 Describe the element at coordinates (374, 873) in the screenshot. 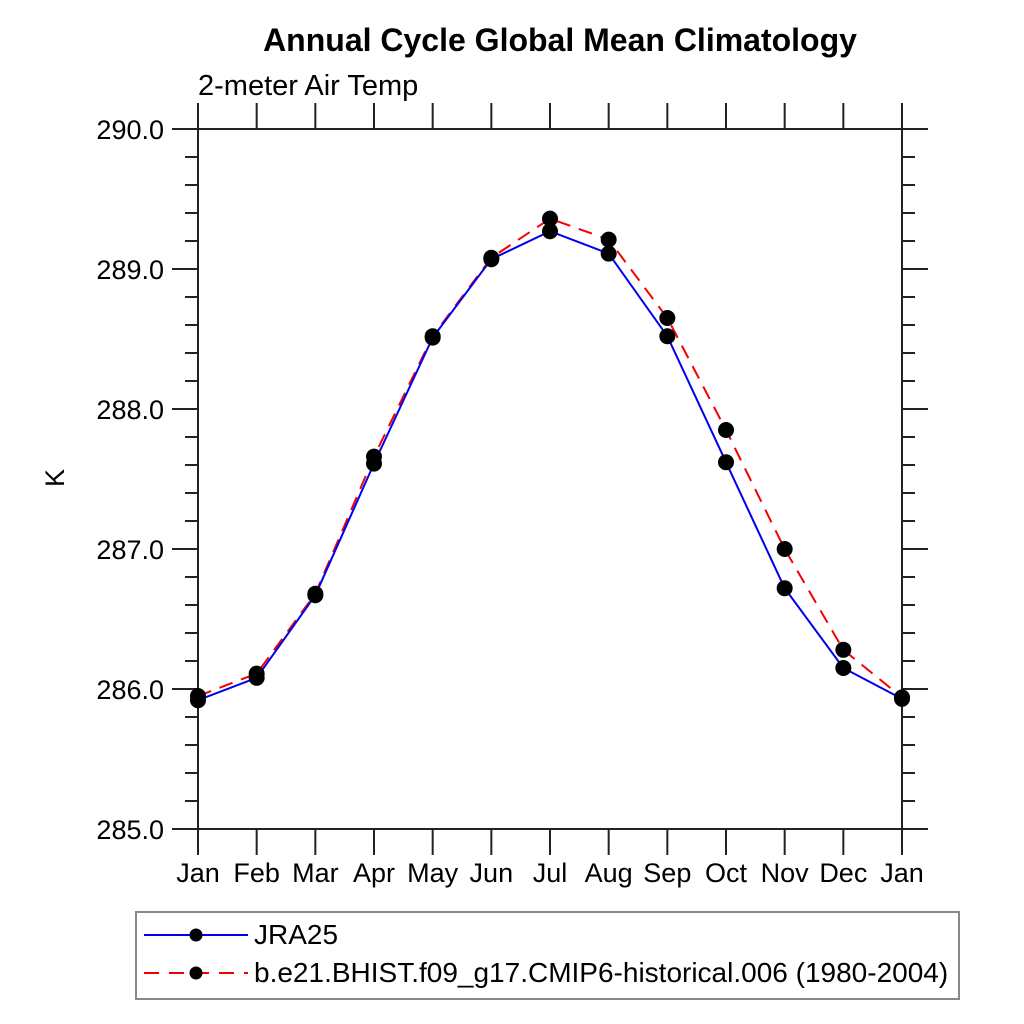

I see `x-tick-label: Apr` at that location.